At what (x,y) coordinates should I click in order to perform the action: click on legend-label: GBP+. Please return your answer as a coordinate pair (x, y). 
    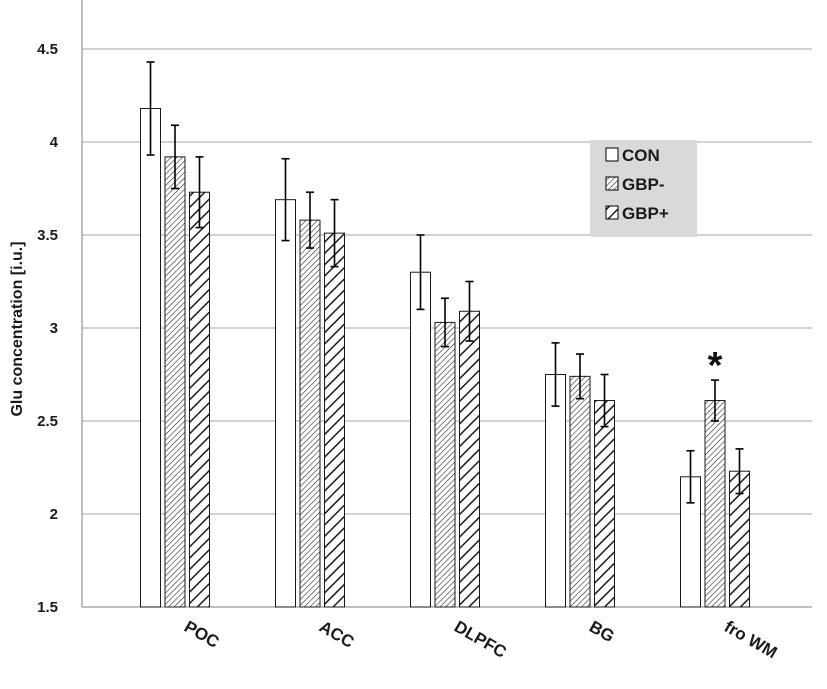
    Looking at the image, I should click on (645, 213).